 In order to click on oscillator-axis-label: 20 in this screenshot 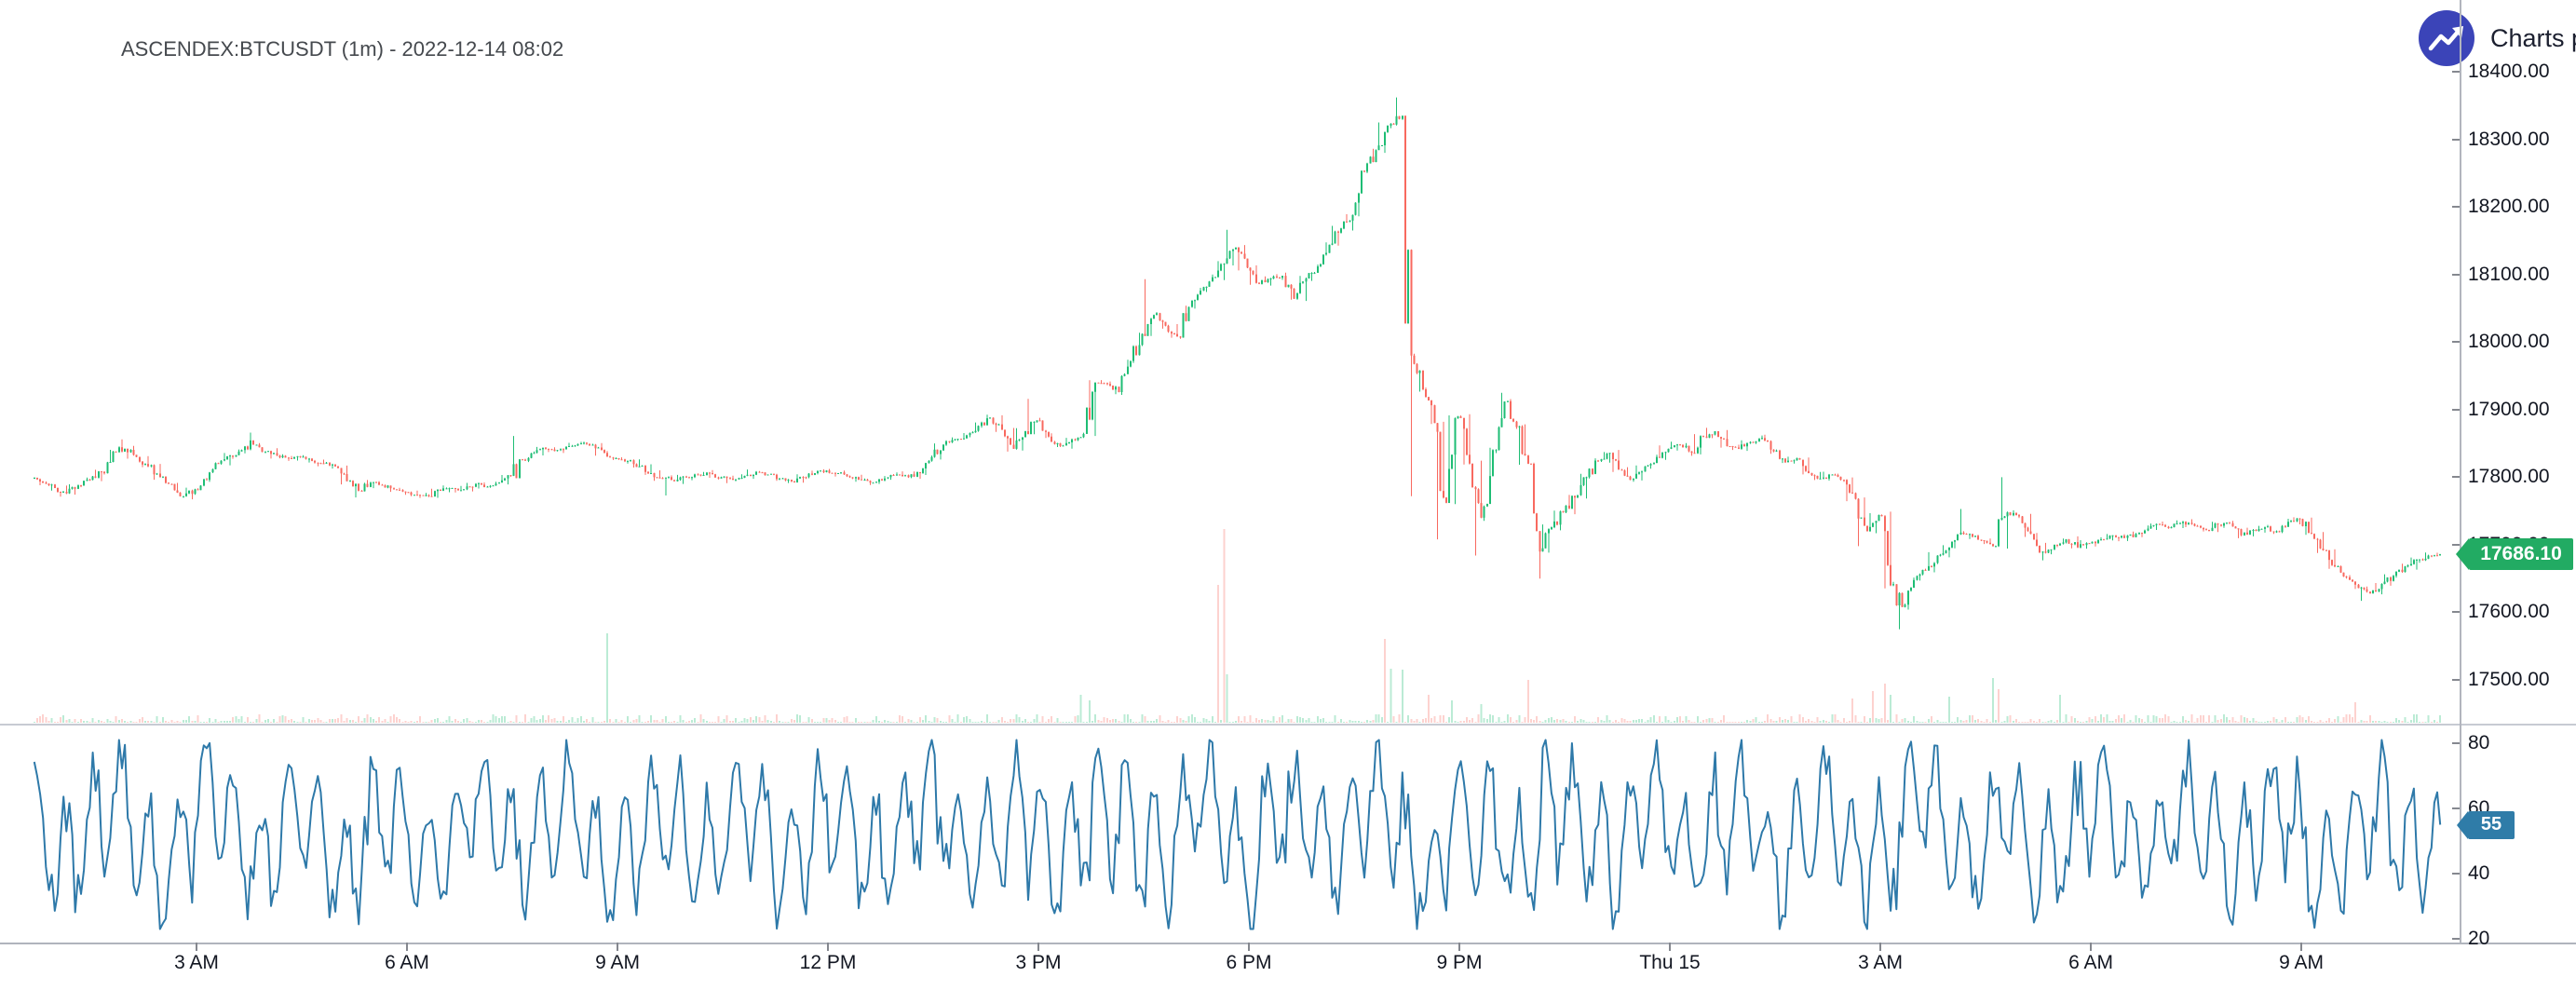, I will do `click(2479, 938)`.